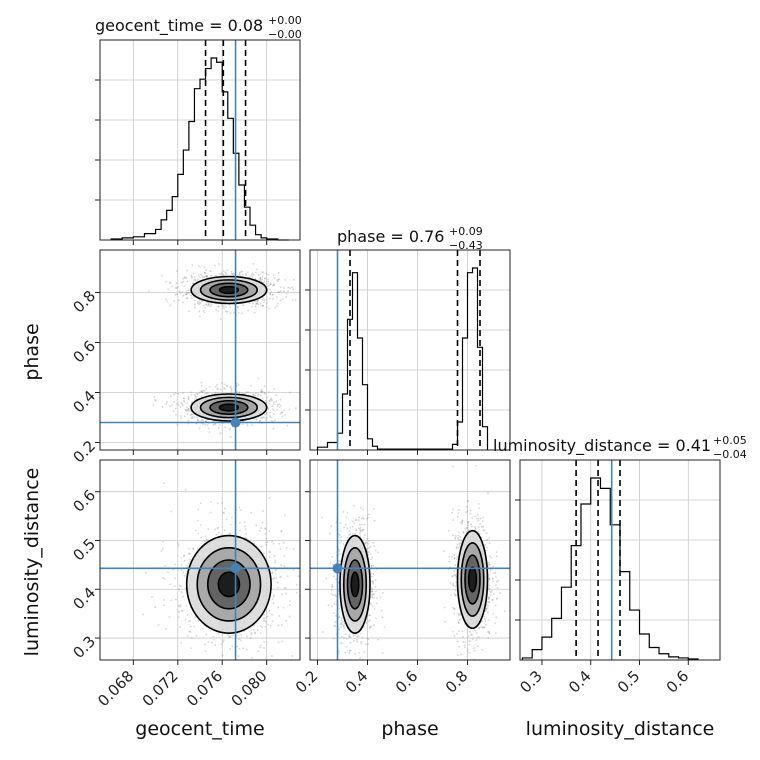 Image resolution: width=760 pixels, height=760 pixels. Describe the element at coordinates (228, 584) in the screenshot. I see `contour-line` at that location.